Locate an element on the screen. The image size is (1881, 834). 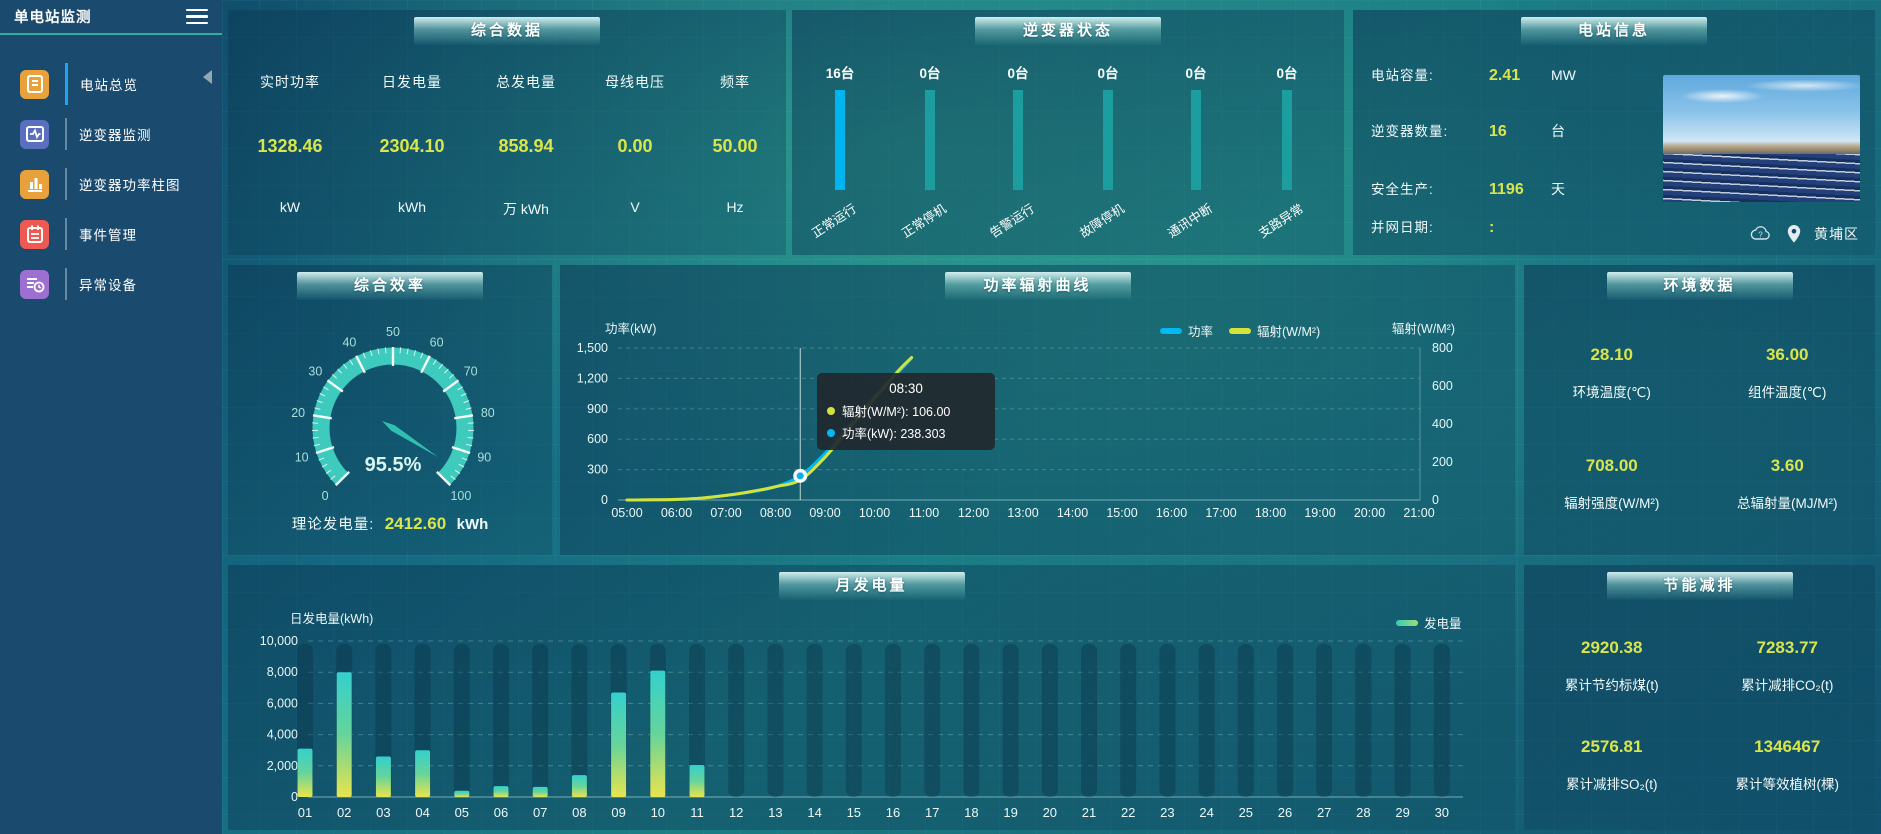
cell-value: 2920.38 is located at coordinates (1612, 648).